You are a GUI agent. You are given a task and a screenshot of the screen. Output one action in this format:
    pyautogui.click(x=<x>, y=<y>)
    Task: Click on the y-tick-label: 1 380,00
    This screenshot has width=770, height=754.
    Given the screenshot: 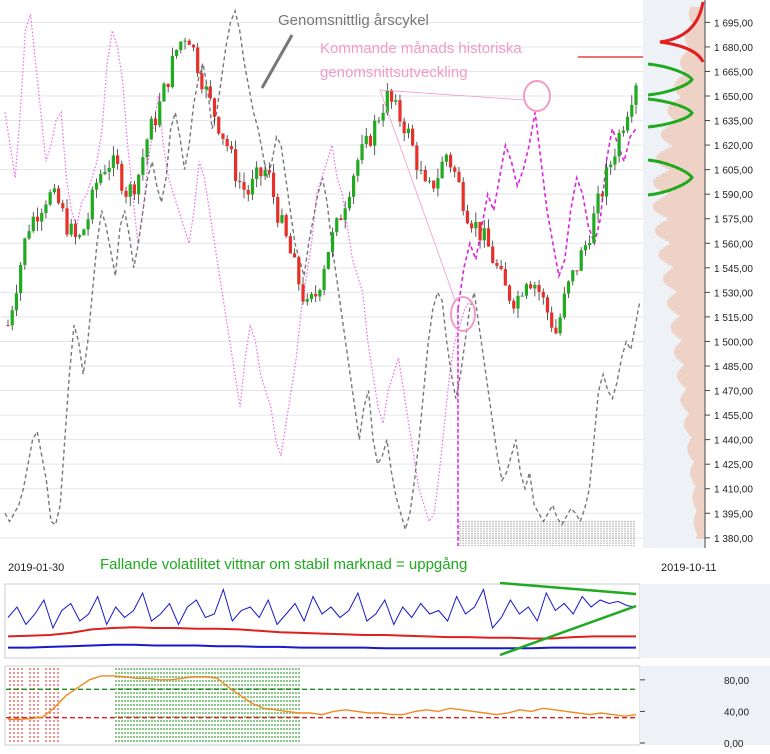 What is the action you would take?
    pyautogui.click(x=733, y=539)
    